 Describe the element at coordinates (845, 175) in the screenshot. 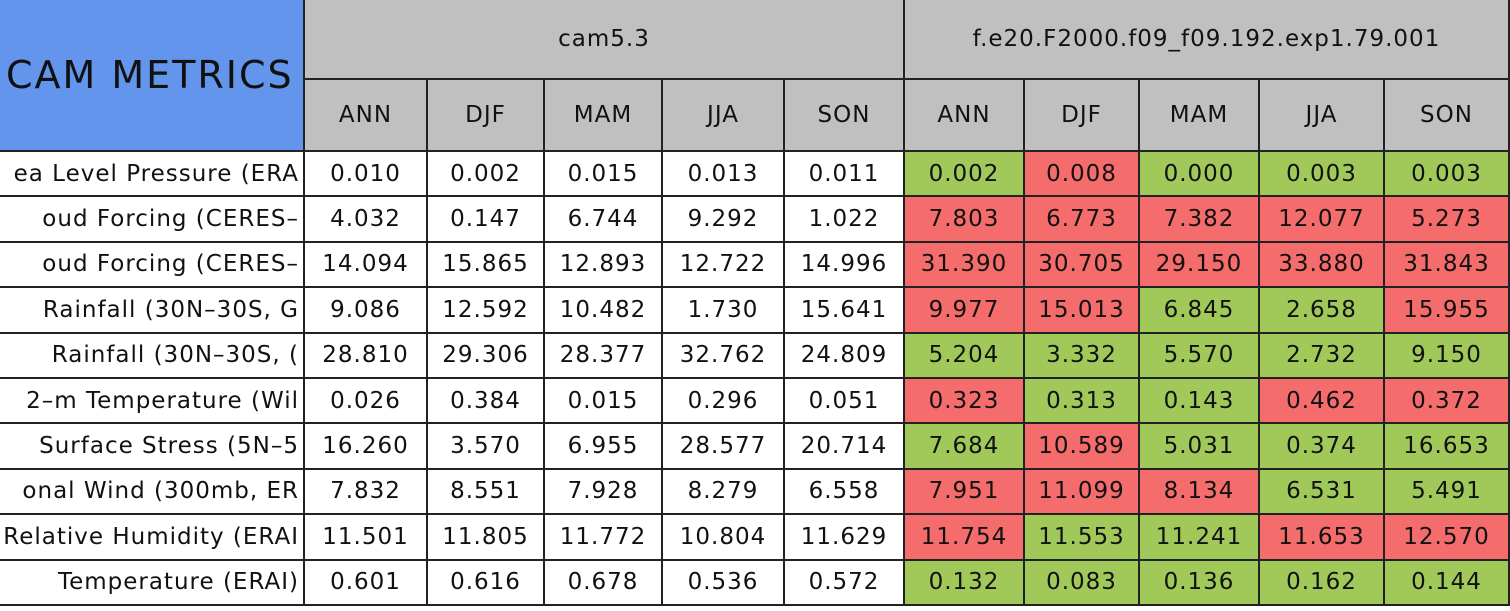

I see `value-cell: 0.011` at that location.